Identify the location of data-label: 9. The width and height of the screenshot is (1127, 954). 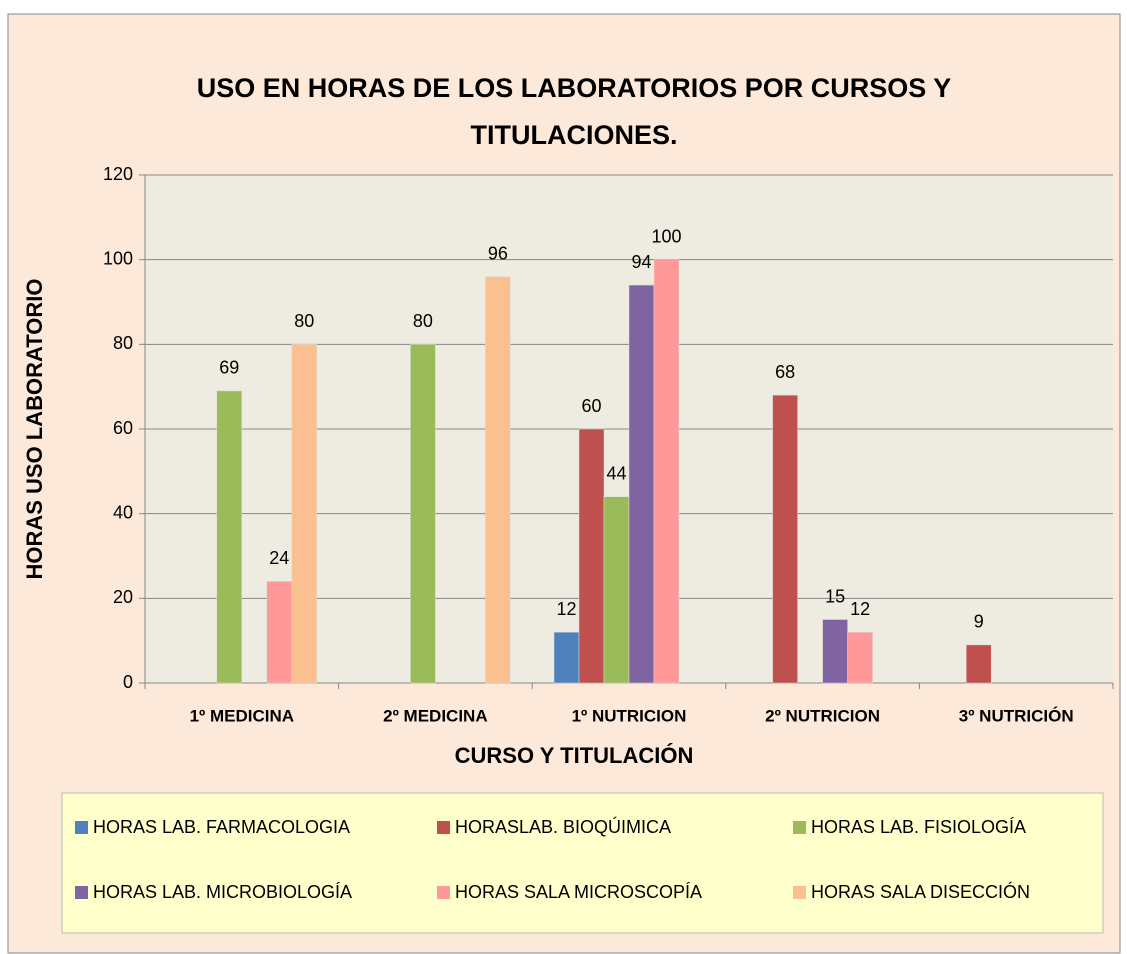
(979, 622).